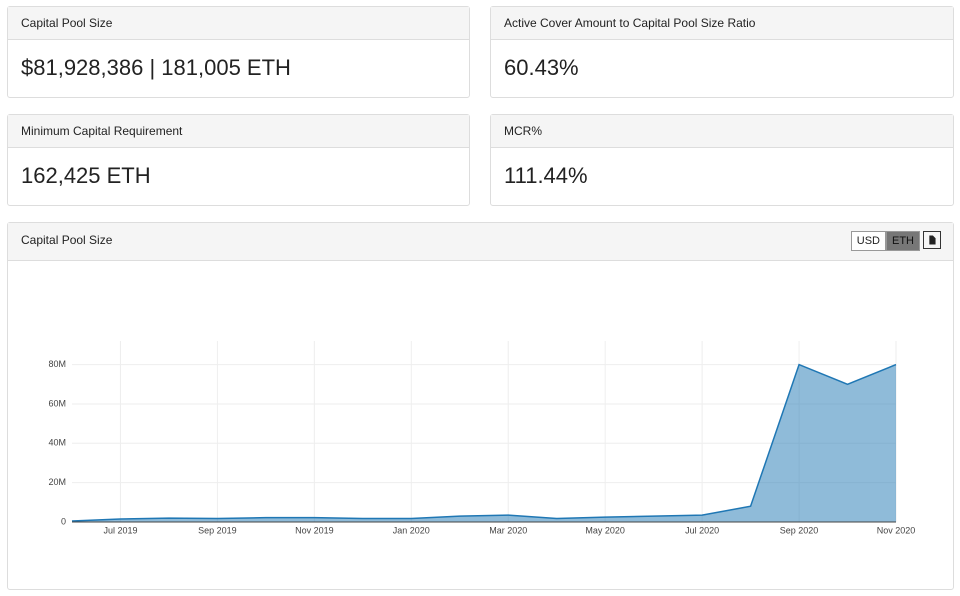 The height and width of the screenshot is (596, 960). What do you see at coordinates (546, 175) in the screenshot?
I see `card-value: 111.44%` at bounding box center [546, 175].